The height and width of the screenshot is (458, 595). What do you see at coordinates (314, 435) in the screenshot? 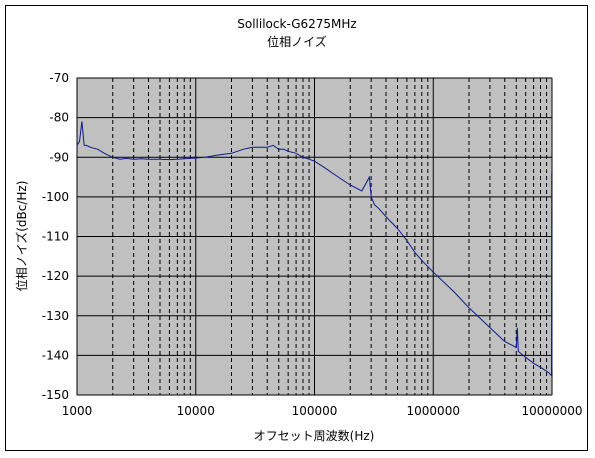
I see `x-axis-label: オフセット周波数(Hz)` at bounding box center [314, 435].